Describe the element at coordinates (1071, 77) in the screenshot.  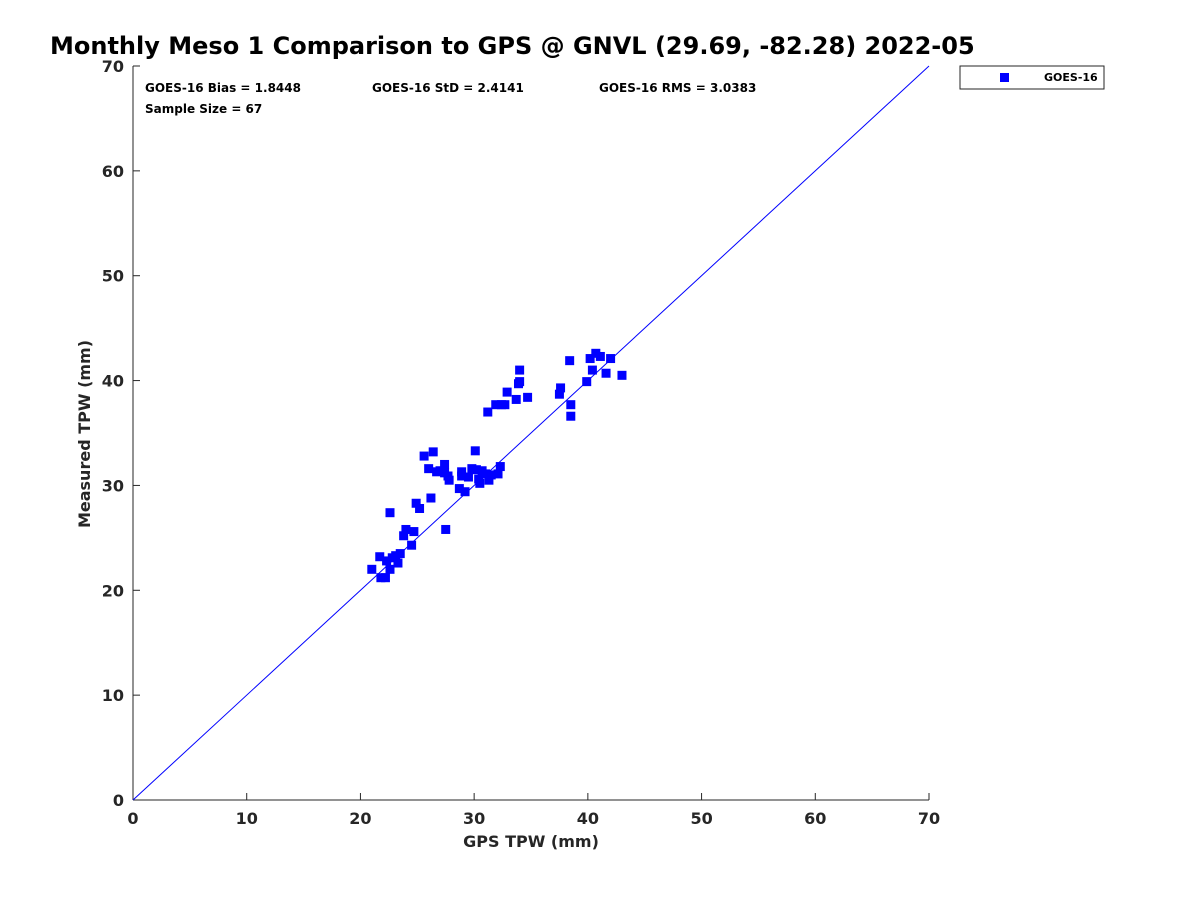
I see `legend-label-goes16: GOES-16` at that location.